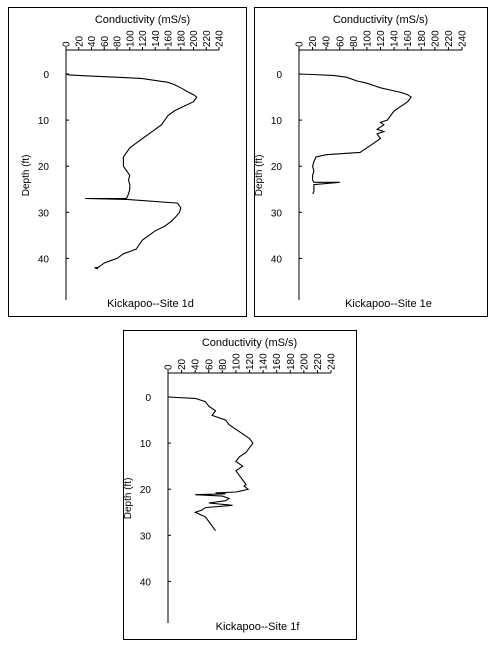  I want to click on chart-caption: Kickapoo--Site 1f, so click(258, 627).